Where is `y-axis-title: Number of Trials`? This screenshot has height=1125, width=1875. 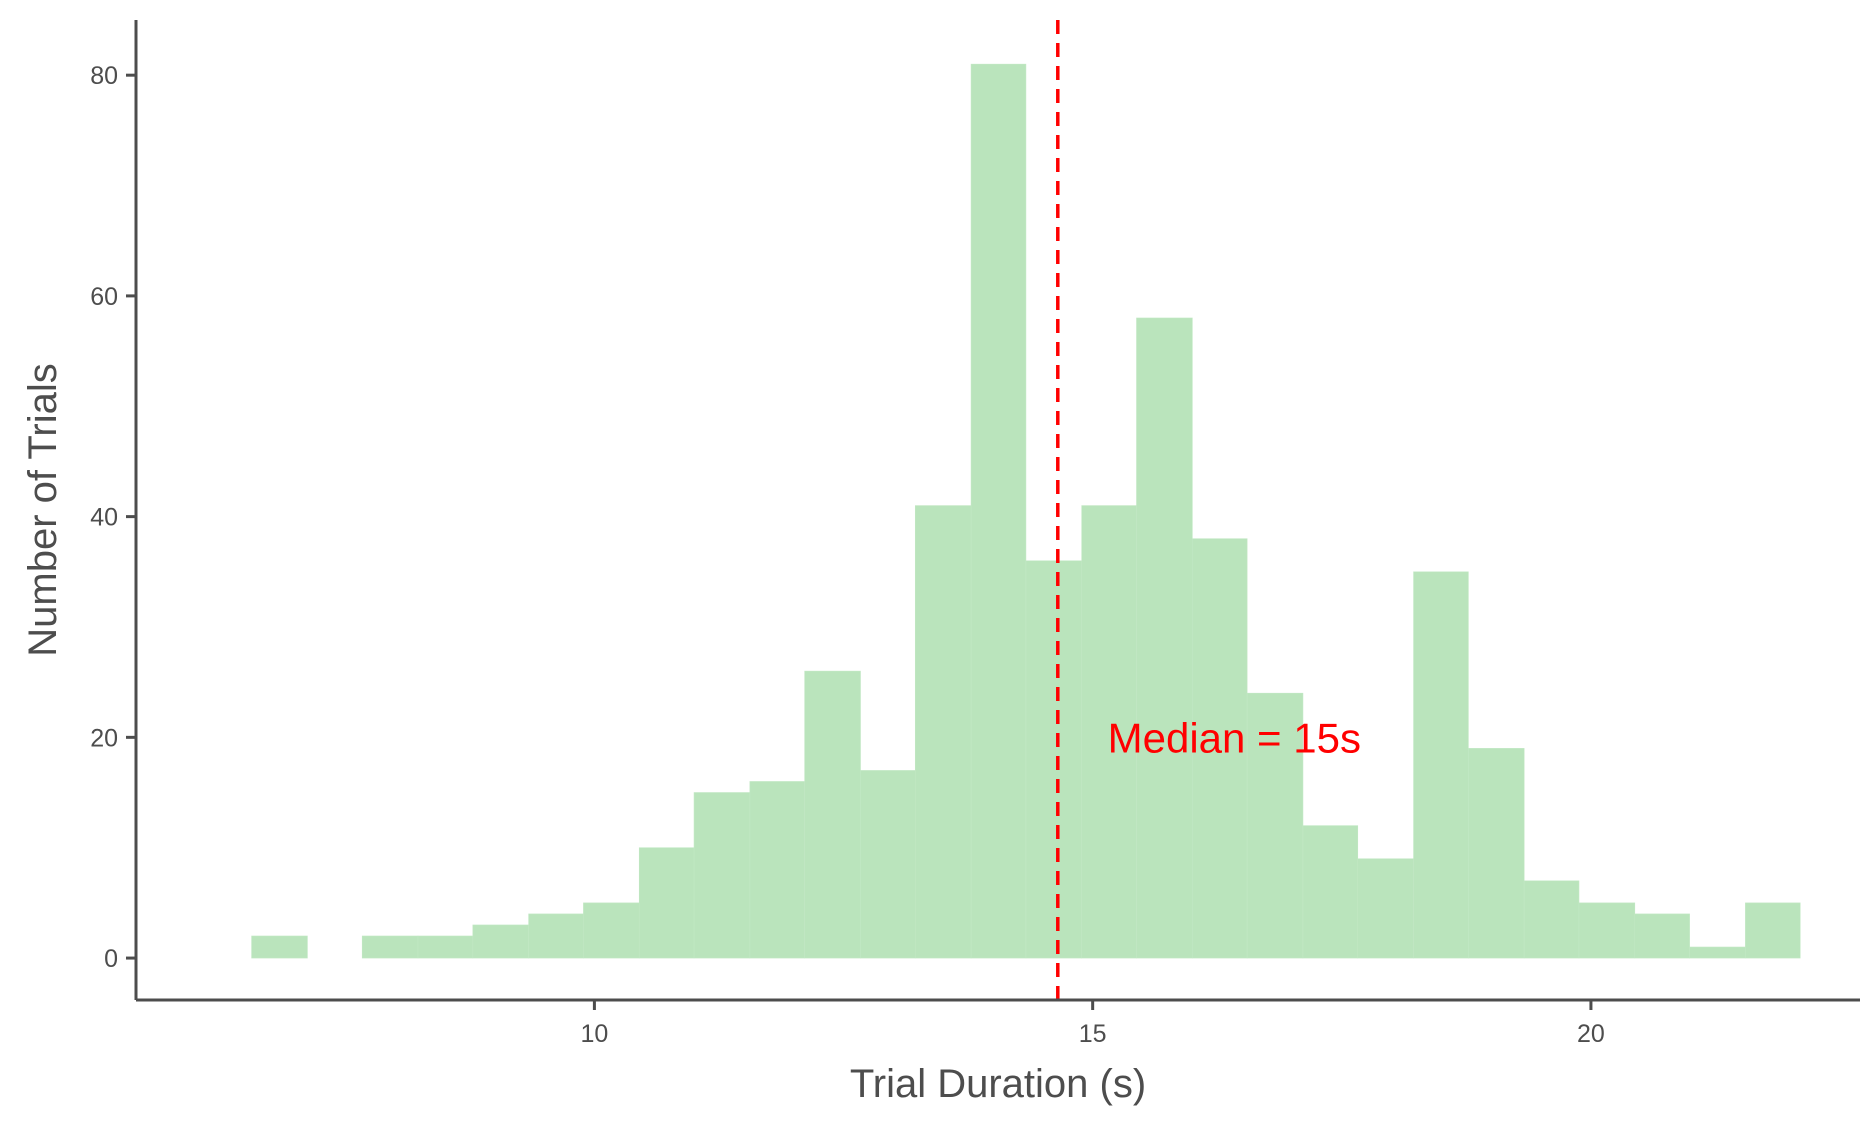
y-axis-title: Number of Trials is located at coordinates (43, 509).